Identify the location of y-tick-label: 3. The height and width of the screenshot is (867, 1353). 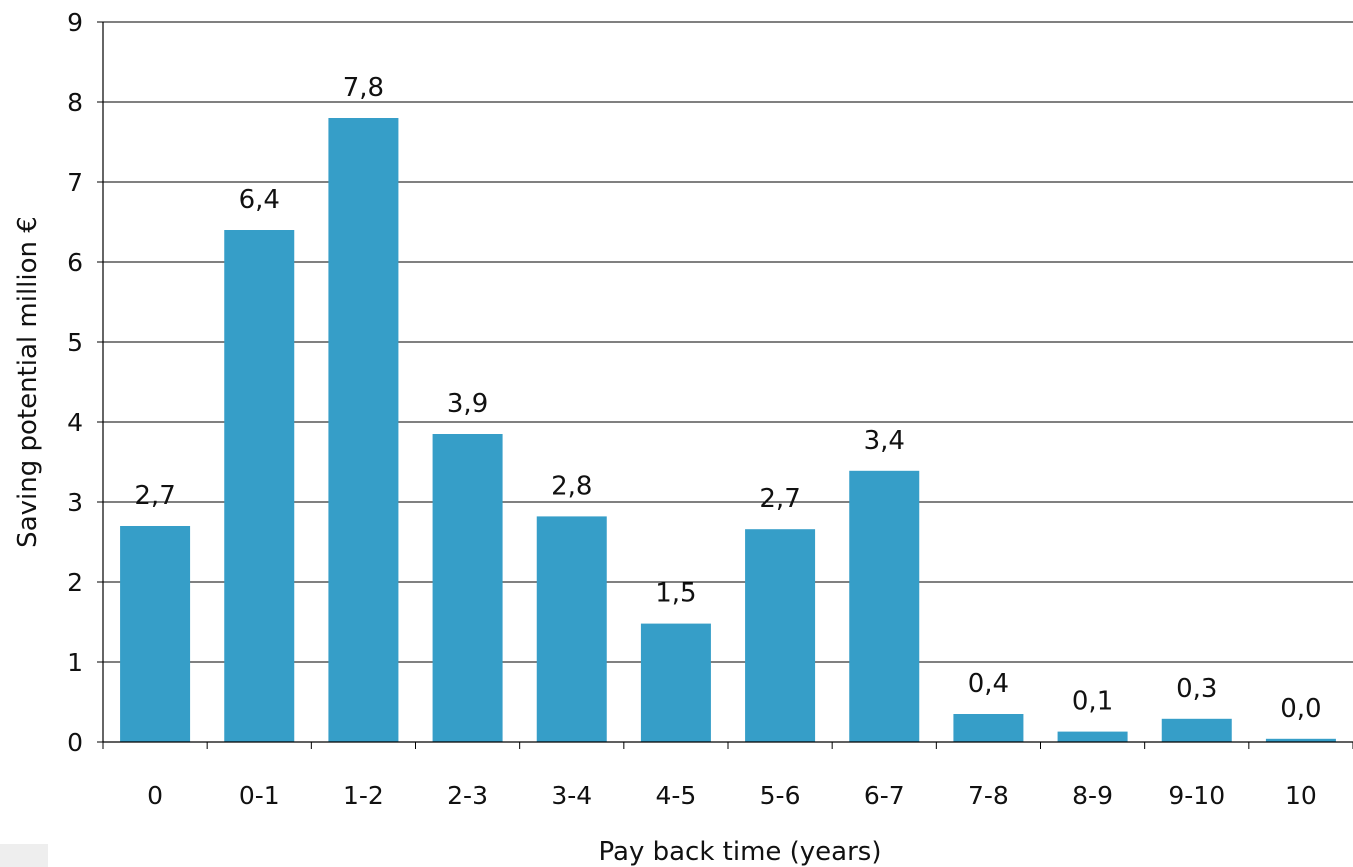
(75, 502).